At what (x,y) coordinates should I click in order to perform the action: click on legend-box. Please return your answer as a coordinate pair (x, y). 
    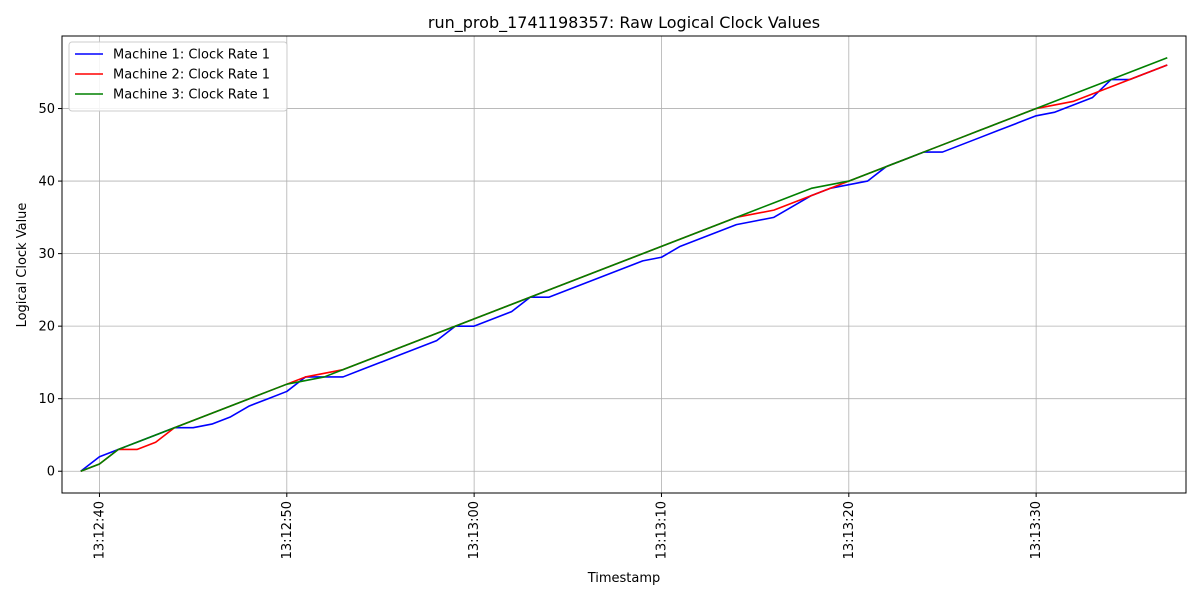
    Looking at the image, I should click on (178, 76).